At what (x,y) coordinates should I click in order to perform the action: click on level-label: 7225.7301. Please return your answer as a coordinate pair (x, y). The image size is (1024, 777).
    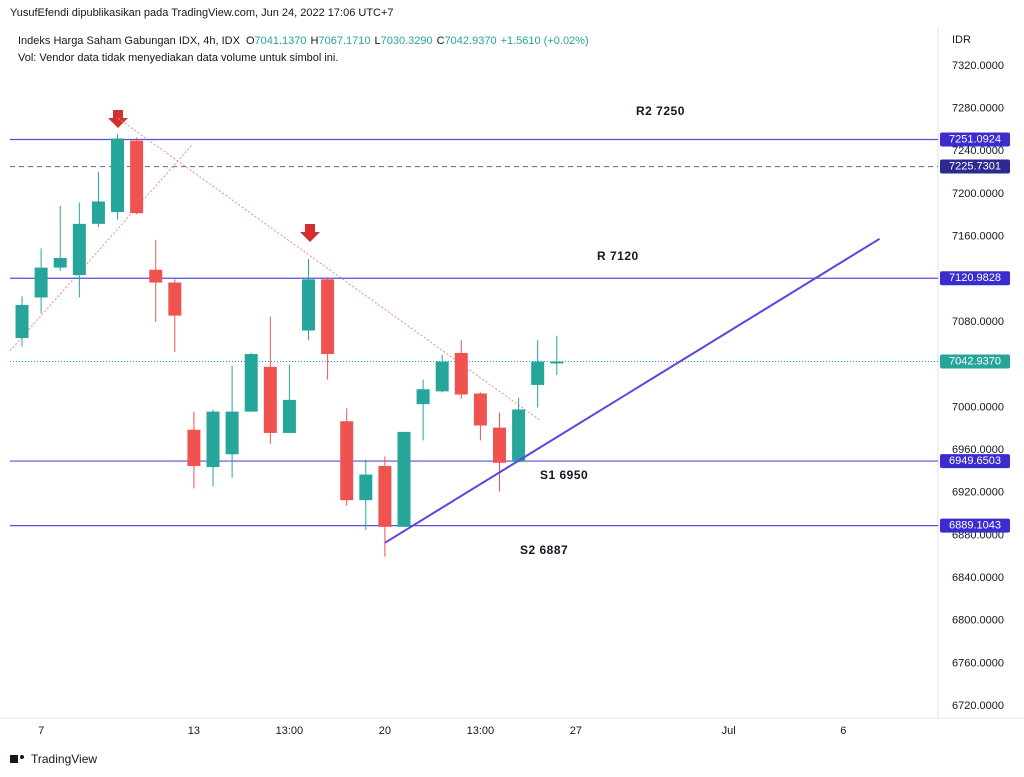
    Looking at the image, I should click on (975, 166).